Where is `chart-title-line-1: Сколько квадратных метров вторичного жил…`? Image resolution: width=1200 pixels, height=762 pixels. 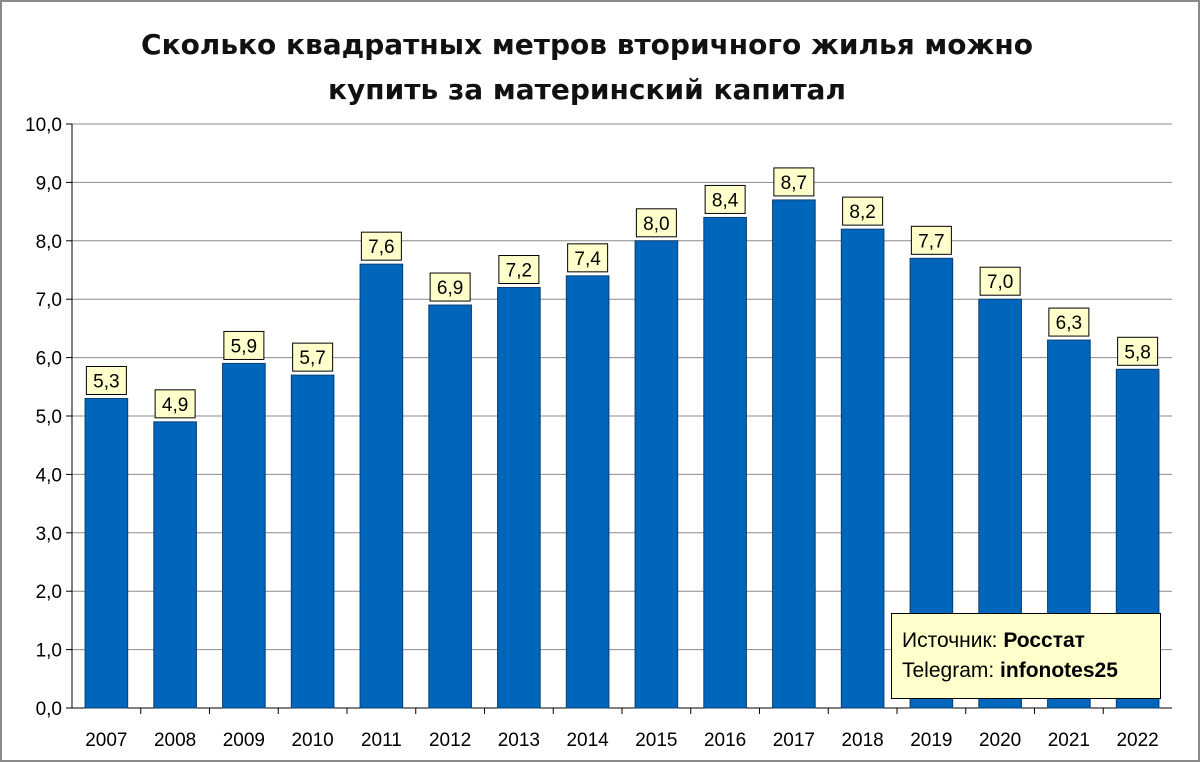 chart-title-line-1: Сколько квадратных метров вторичного жил… is located at coordinates (587, 44).